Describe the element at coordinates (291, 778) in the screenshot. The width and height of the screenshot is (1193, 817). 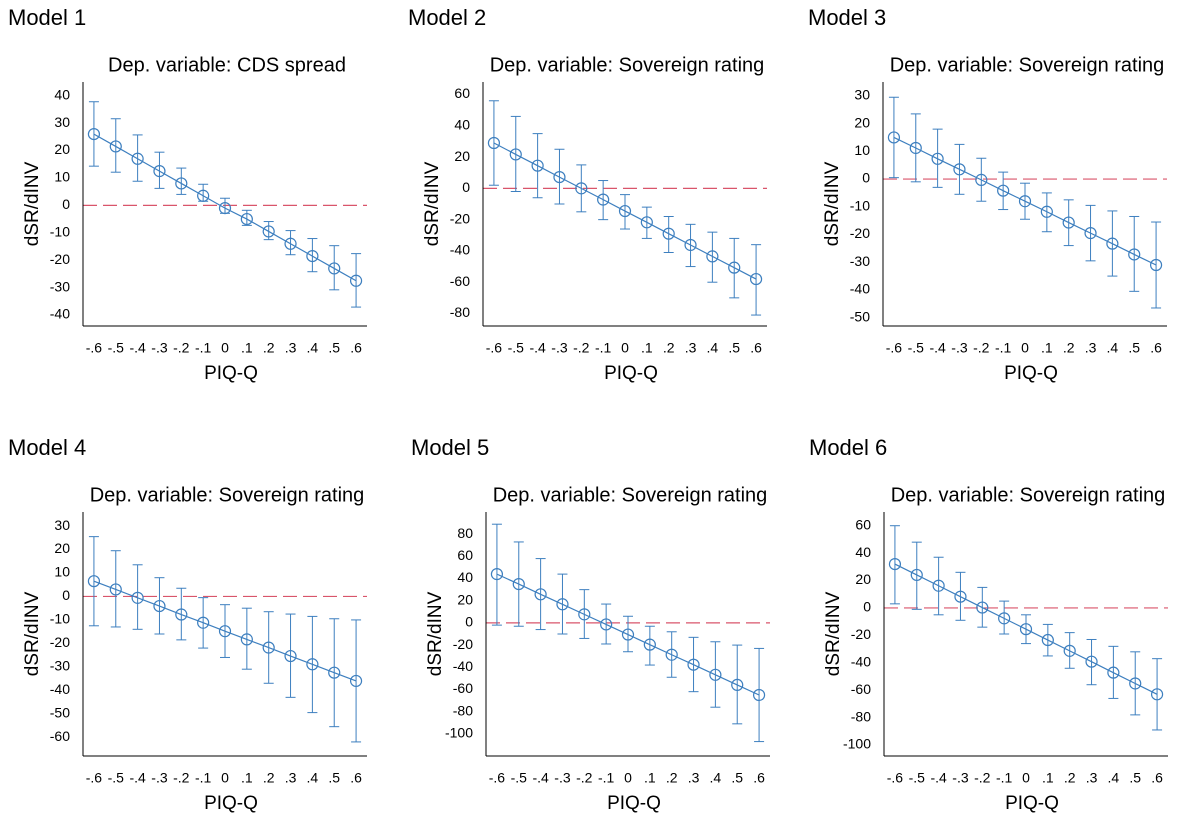
I see `x-tick-label: .3` at that location.